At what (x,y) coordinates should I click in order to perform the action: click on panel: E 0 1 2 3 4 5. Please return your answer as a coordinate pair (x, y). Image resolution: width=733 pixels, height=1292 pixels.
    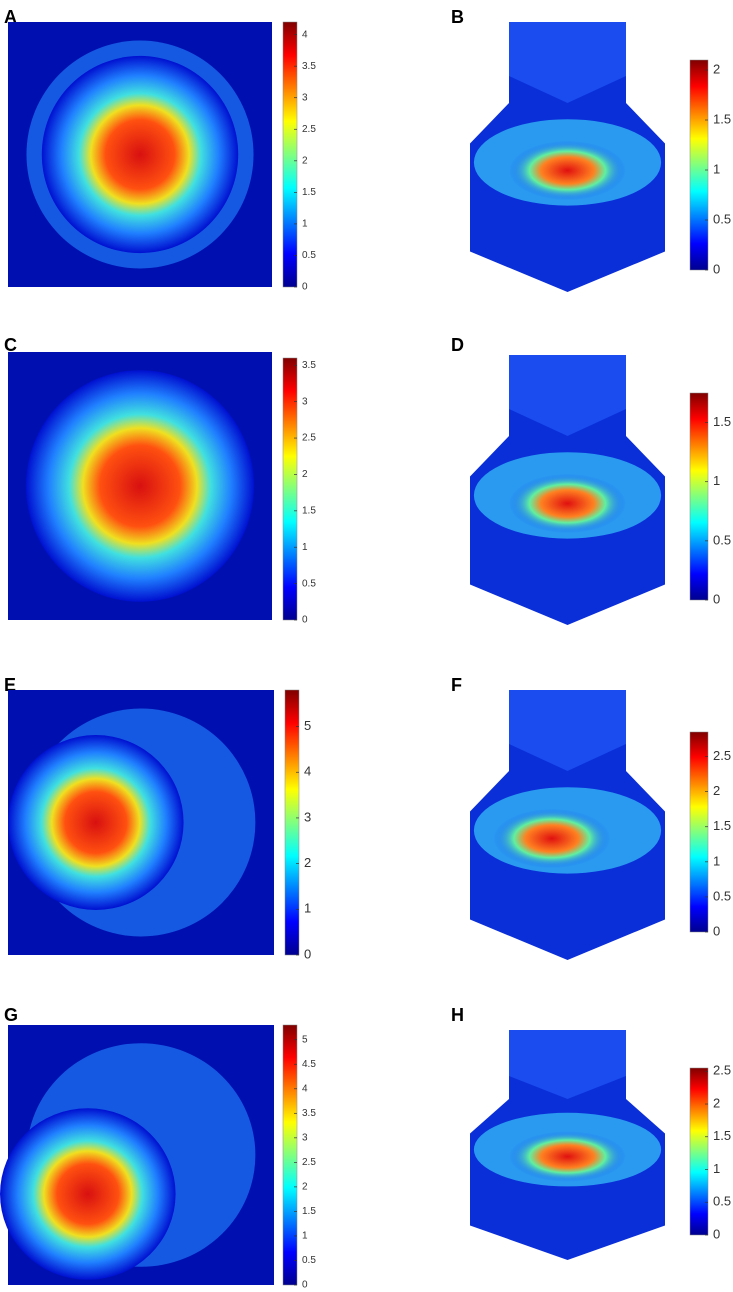
    Looking at the image, I should click on (157, 818).